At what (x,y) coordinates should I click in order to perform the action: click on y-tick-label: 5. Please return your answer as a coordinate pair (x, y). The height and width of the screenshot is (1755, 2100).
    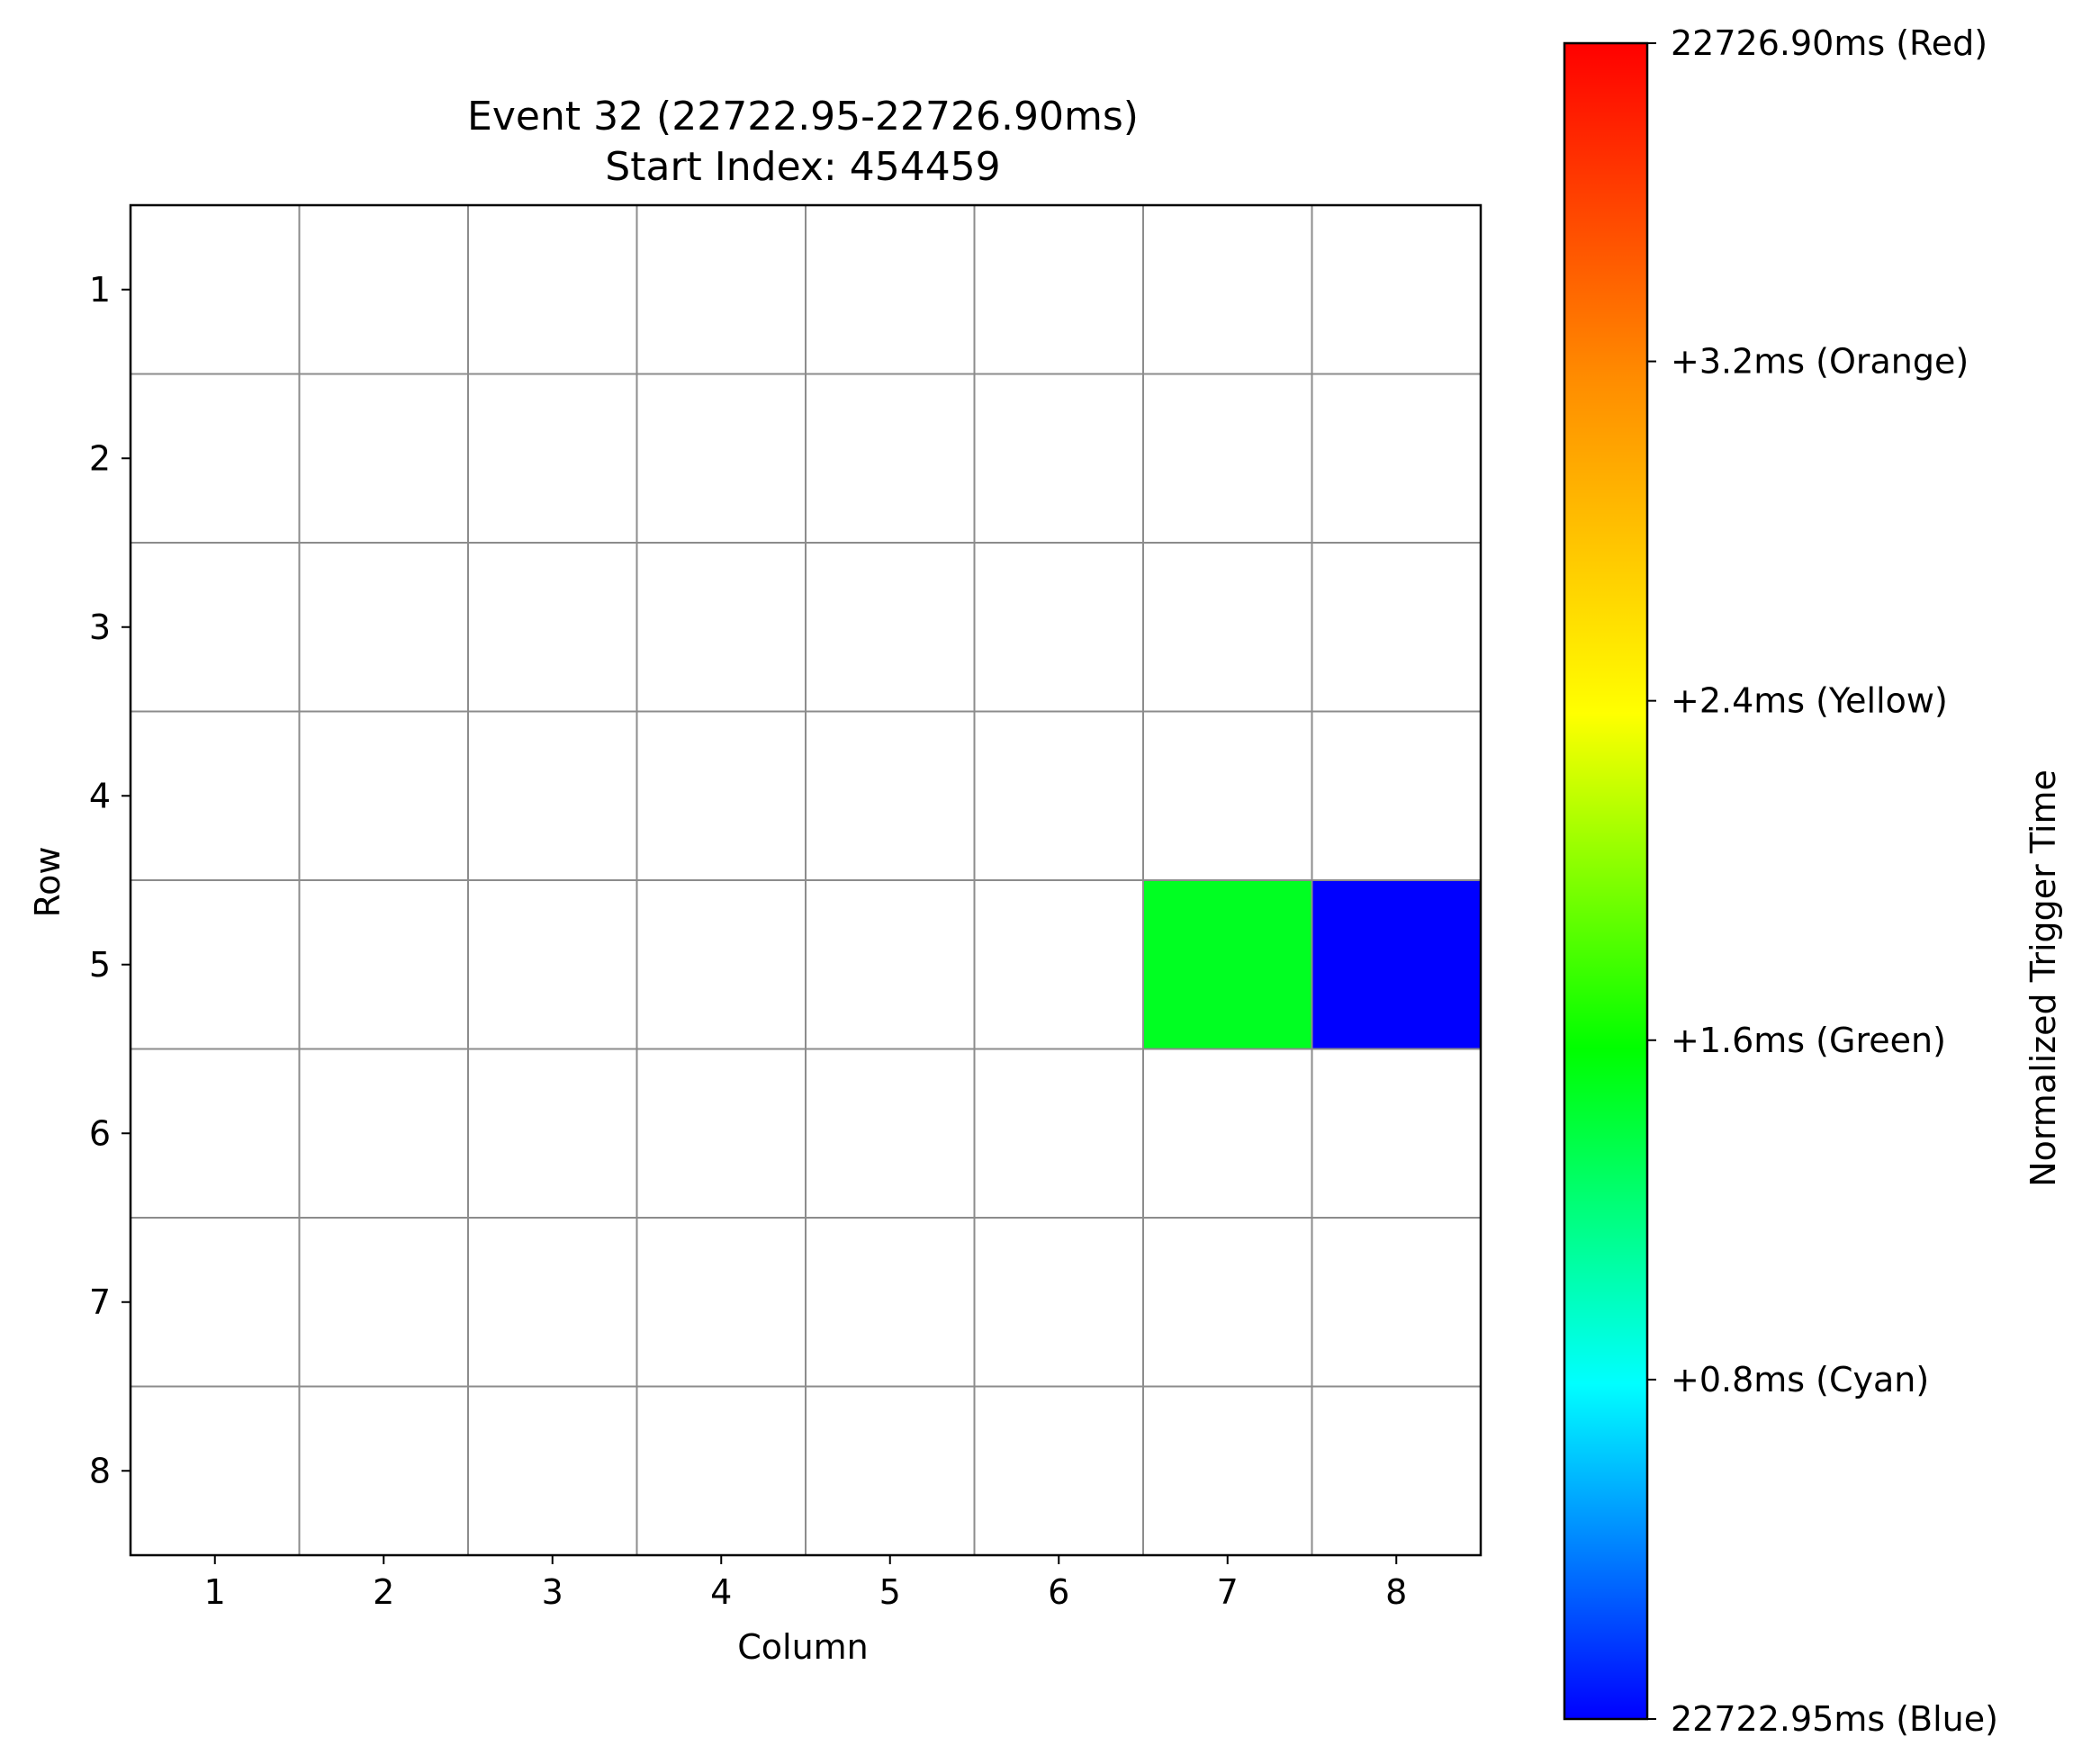
    Looking at the image, I should click on (100, 965).